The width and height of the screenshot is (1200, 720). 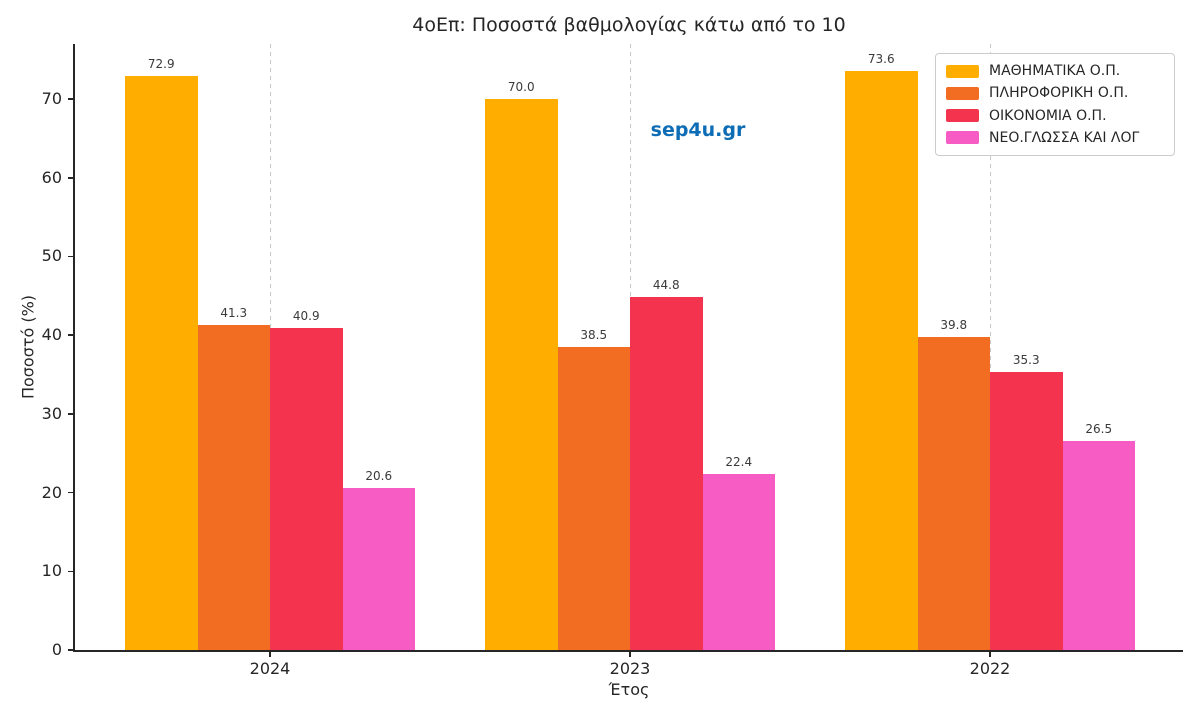 I want to click on x-axis-title: Έτος, so click(x=629, y=689).